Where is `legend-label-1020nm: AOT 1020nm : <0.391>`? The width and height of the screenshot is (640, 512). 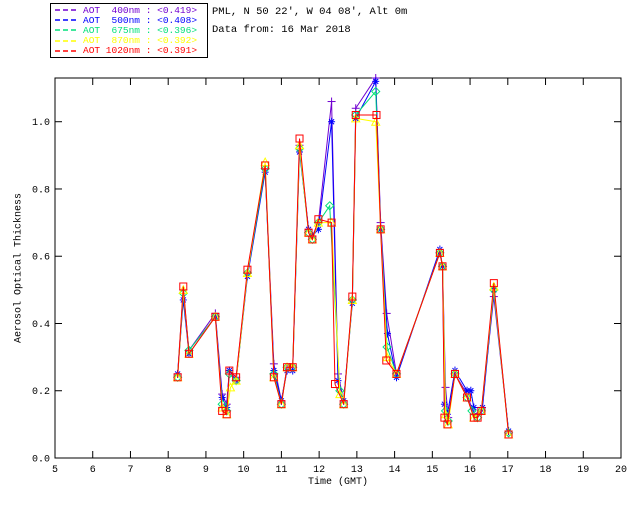 legend-label-1020nm: AOT 1020nm : <0.391> is located at coordinates (140, 51).